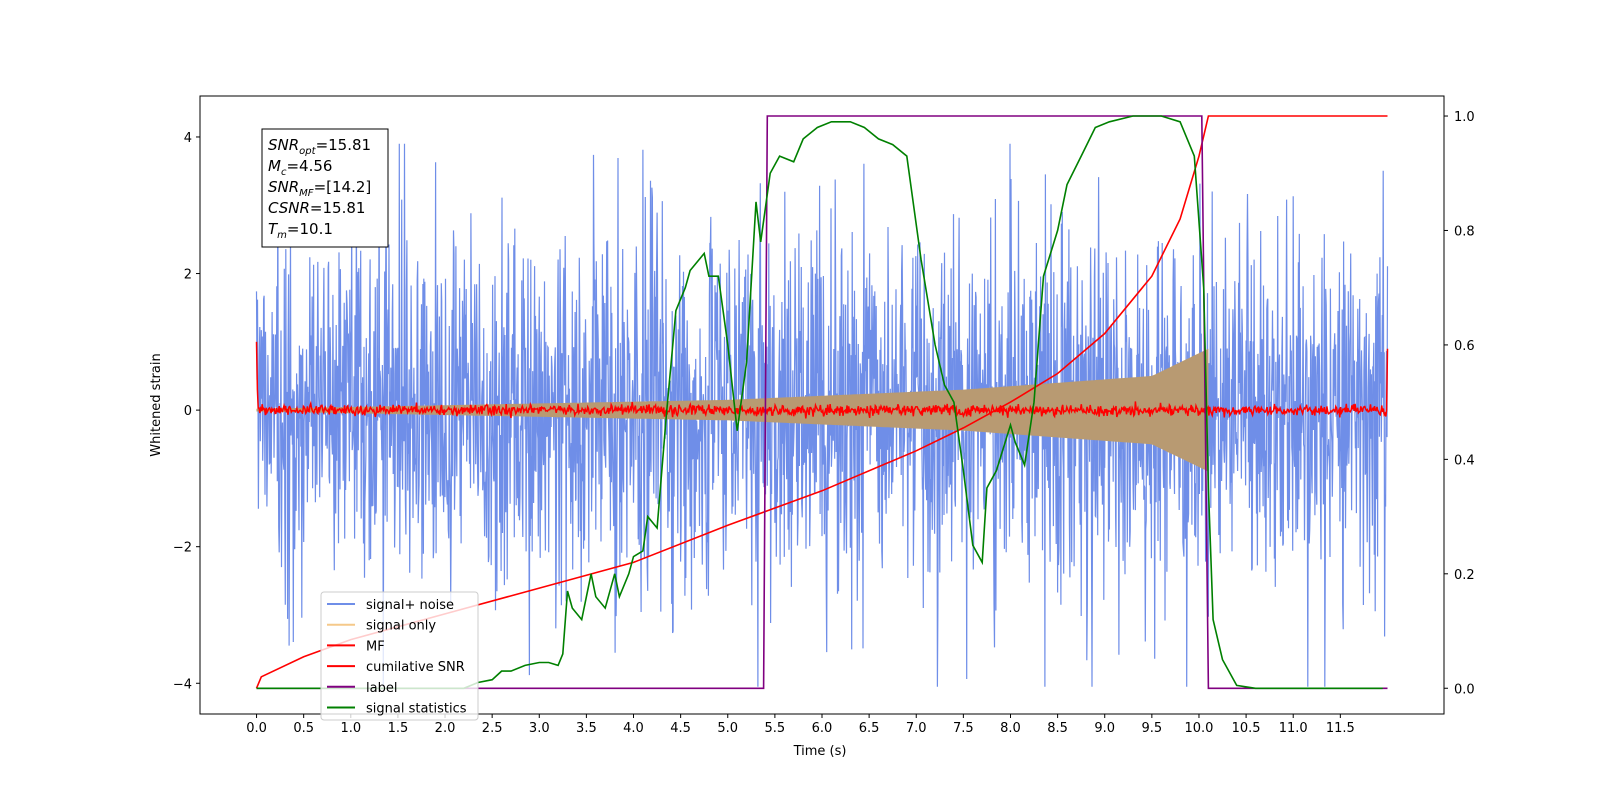 The image size is (1600, 800). What do you see at coordinates (822, 728) in the screenshot?
I see `x-tick-label: 6.0` at bounding box center [822, 728].